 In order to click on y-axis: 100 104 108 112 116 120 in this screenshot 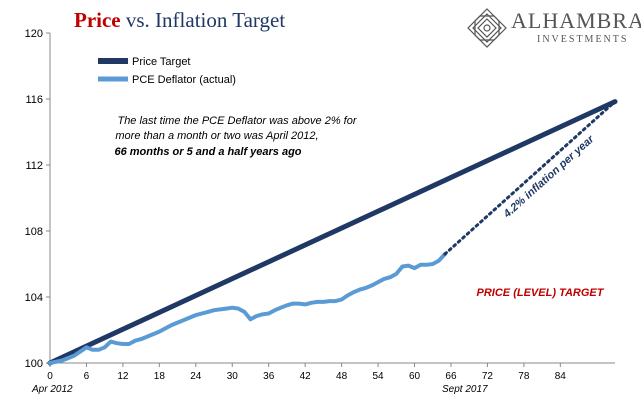, I will do `click(38, 199)`.